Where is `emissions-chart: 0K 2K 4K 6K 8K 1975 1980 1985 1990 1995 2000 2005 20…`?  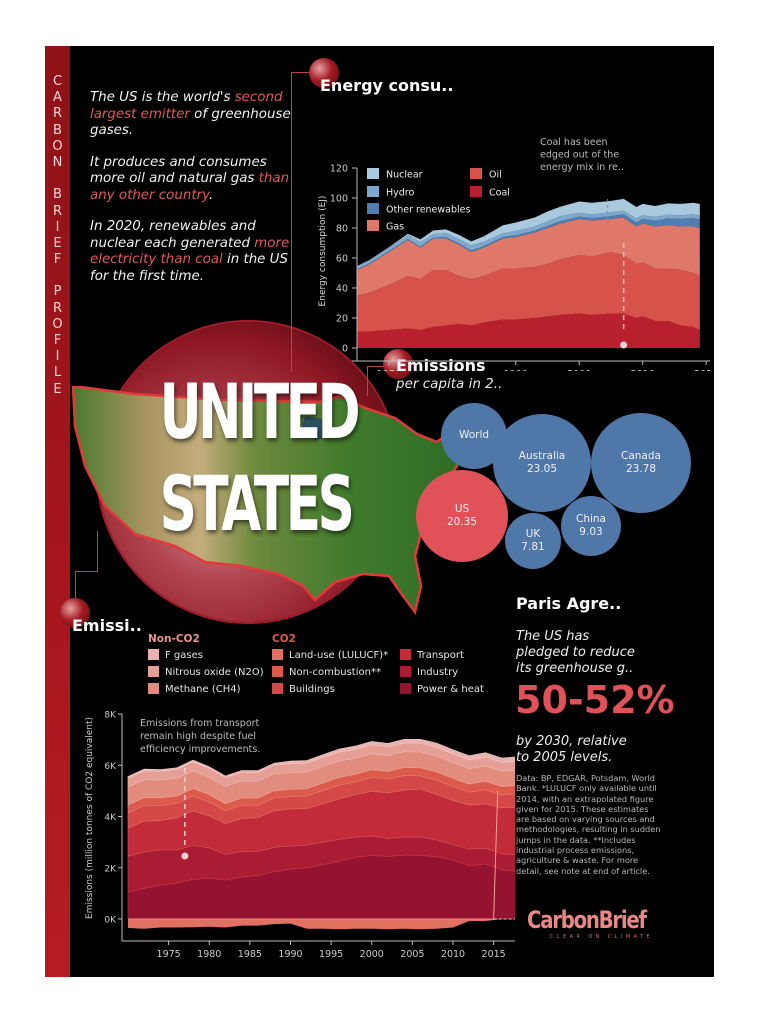
emissions-chart: 0K 2K 4K 6K 8K 1975 1980 1985 1990 1995 2000 2005 20… is located at coordinates (300, 835).